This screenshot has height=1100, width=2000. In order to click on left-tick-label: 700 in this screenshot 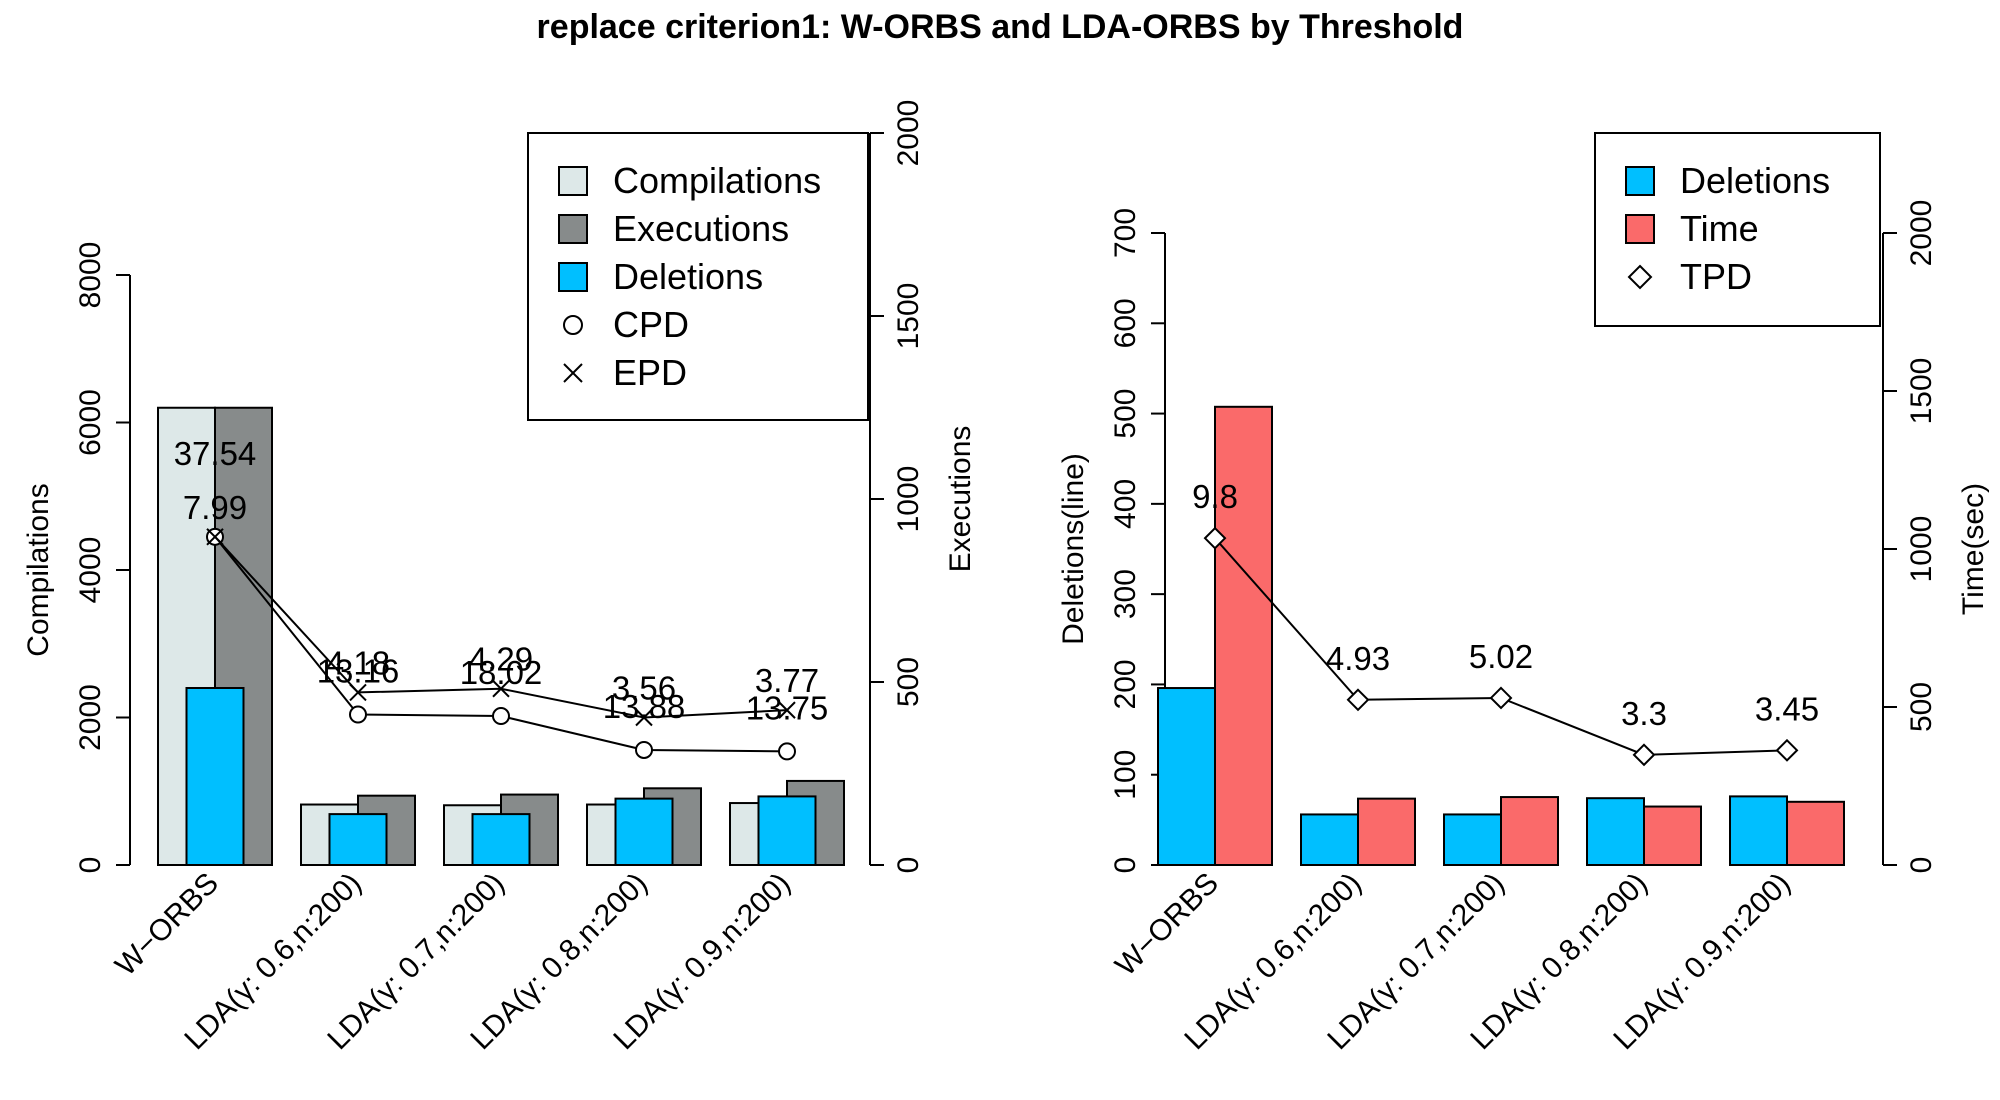, I will do `click(1125, 233)`.